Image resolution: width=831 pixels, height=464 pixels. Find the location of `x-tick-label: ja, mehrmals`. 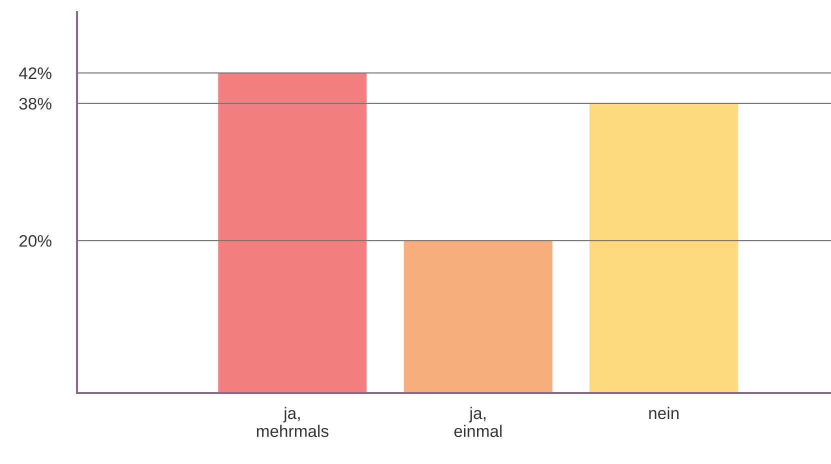

x-tick-label: ja, mehrmals is located at coordinates (292, 422).